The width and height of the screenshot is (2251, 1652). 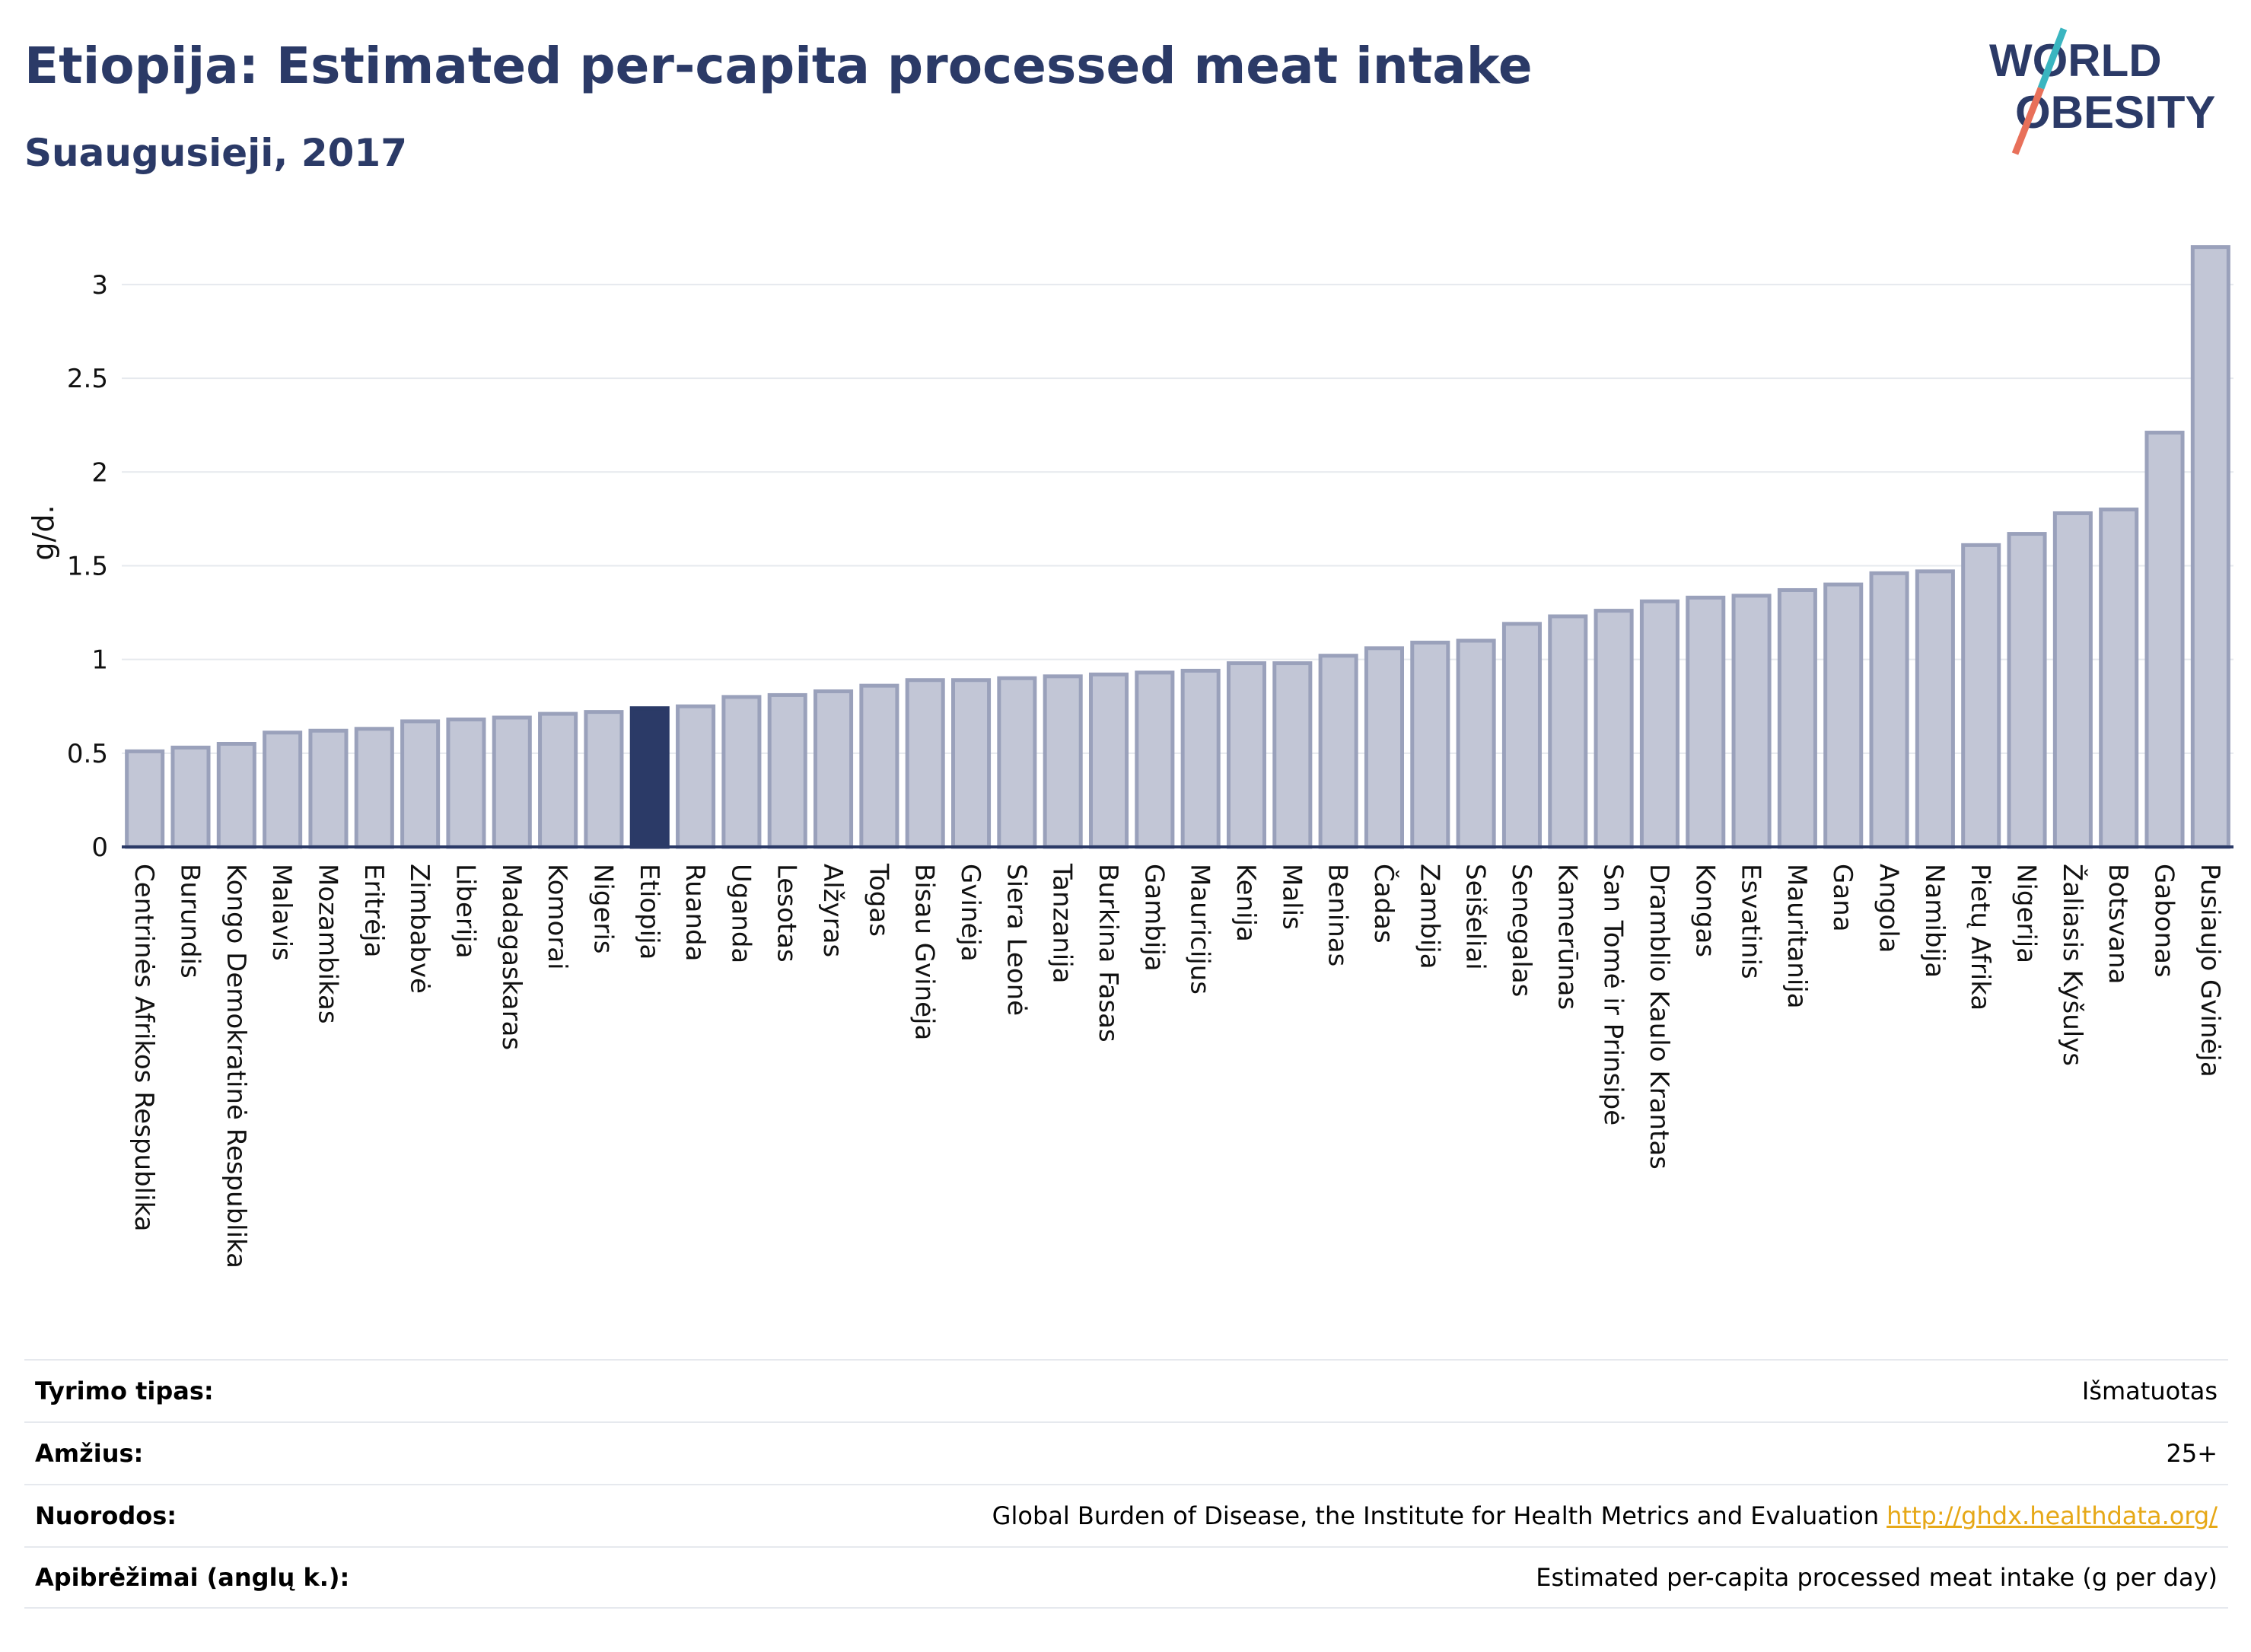 What do you see at coordinates (787, 913) in the screenshot?
I see `x-tick-label: Lesotas` at bounding box center [787, 913].